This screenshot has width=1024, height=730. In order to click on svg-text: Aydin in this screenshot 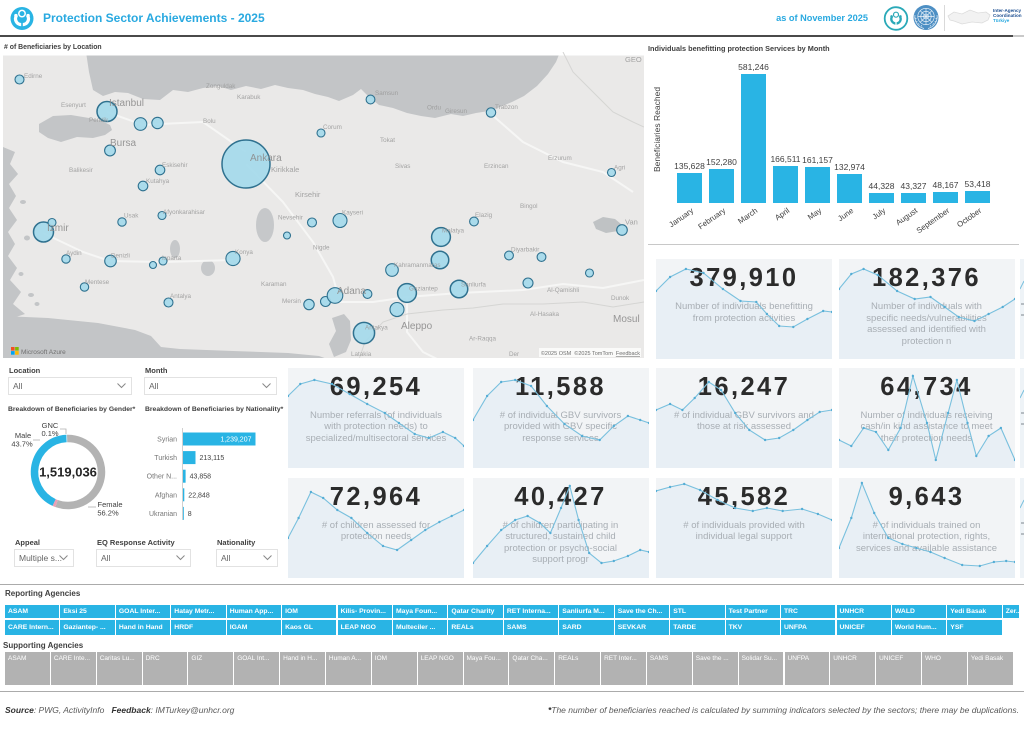, I will do `click(74, 253)`.